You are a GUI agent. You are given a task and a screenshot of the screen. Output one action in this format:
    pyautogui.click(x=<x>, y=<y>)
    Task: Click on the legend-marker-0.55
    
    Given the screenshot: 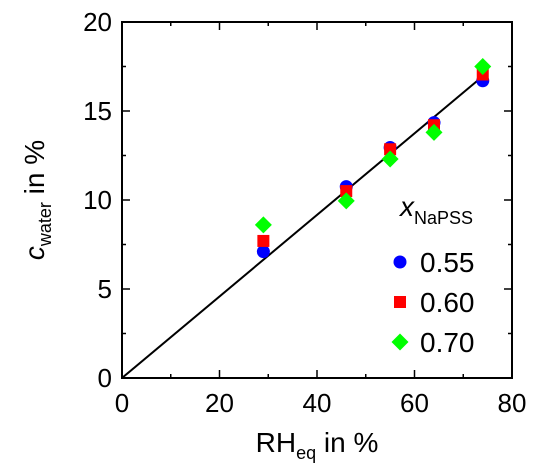 What is the action you would take?
    pyautogui.click(x=400, y=262)
    